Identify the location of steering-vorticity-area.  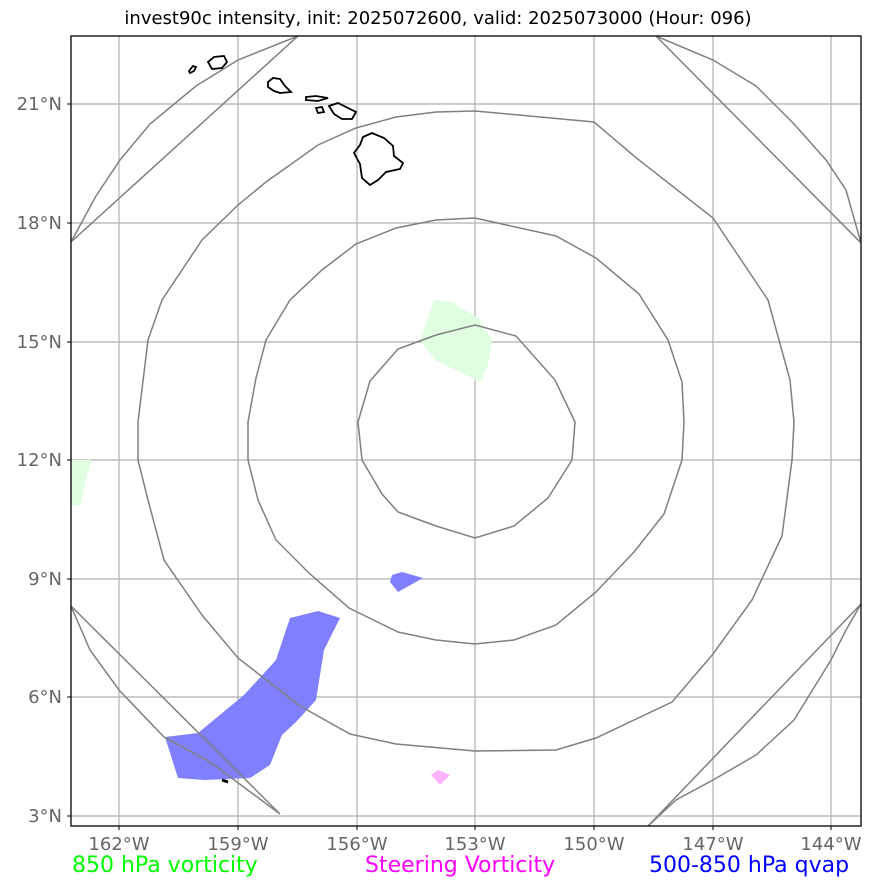
(440, 777).